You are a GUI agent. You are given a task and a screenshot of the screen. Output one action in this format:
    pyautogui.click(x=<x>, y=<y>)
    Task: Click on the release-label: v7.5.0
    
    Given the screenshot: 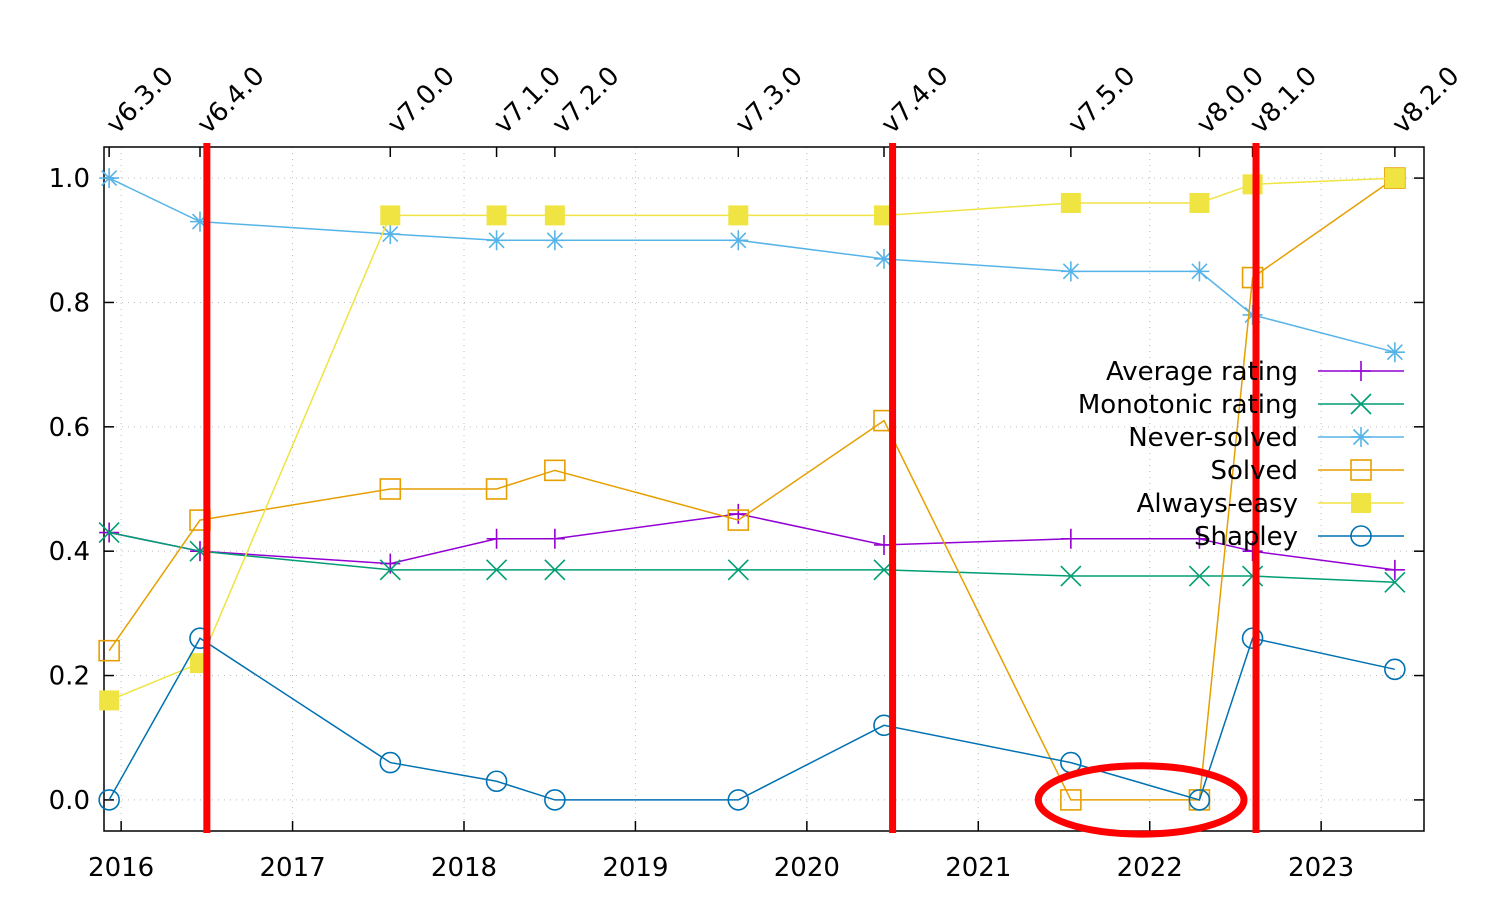 What is the action you would take?
    pyautogui.click(x=1102, y=100)
    